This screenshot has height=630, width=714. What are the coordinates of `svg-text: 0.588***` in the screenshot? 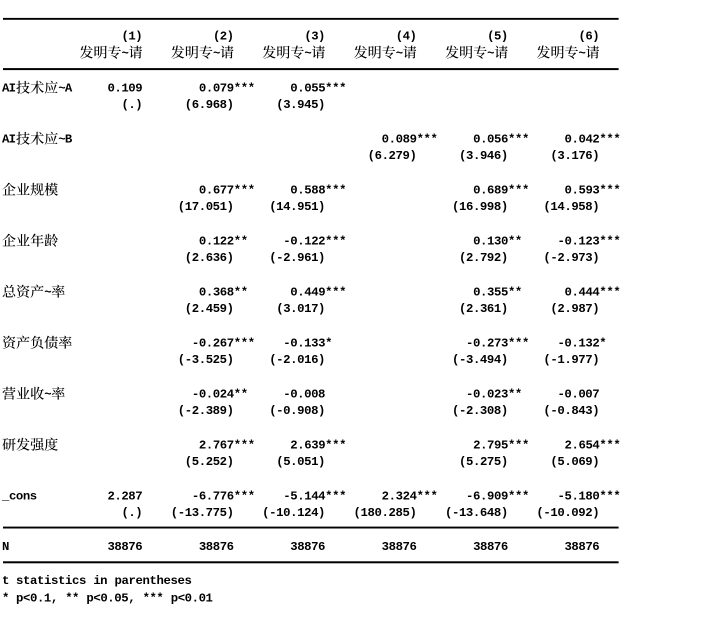 It's located at (318, 191).